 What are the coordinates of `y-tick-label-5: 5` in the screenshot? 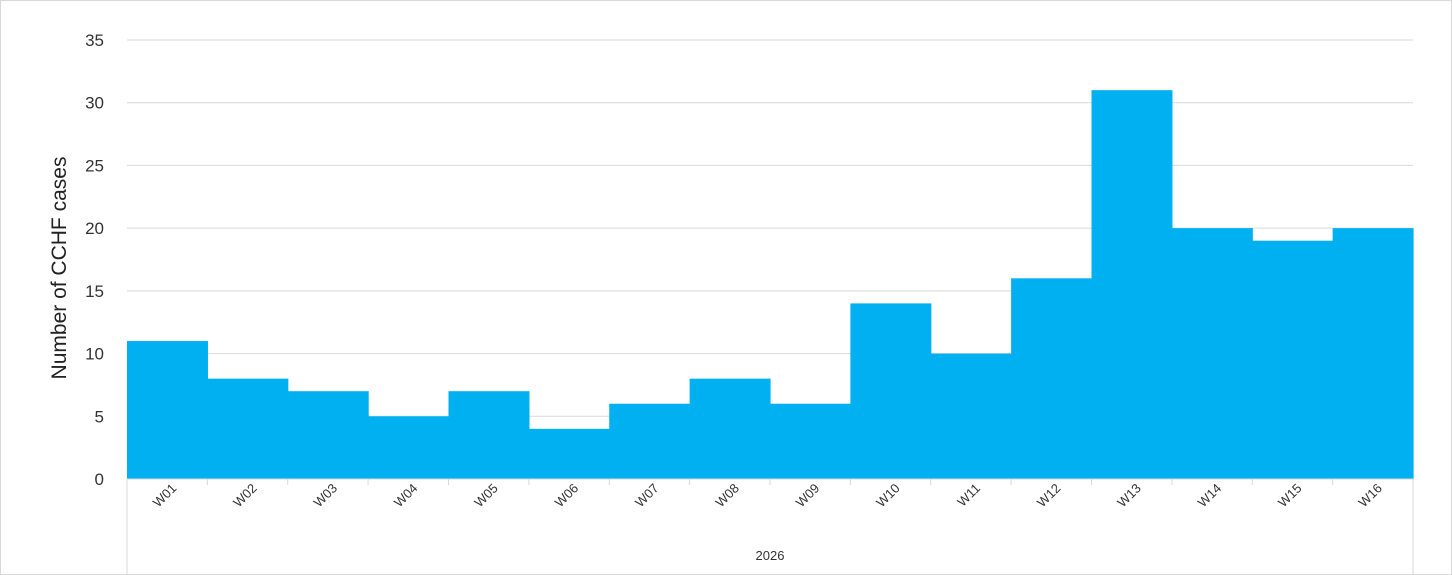 It's located at (99, 416).